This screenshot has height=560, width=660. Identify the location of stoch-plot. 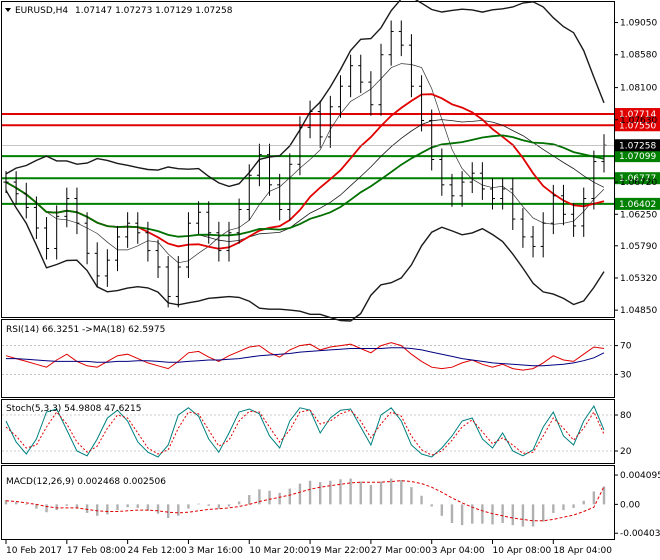
(308, 431).